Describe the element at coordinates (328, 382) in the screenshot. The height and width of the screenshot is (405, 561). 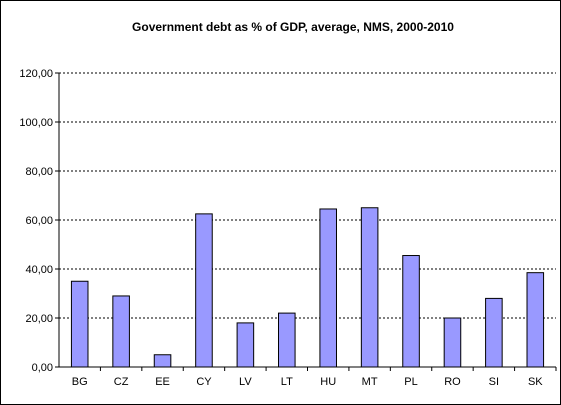
I see `x-tick-label: HU` at that location.